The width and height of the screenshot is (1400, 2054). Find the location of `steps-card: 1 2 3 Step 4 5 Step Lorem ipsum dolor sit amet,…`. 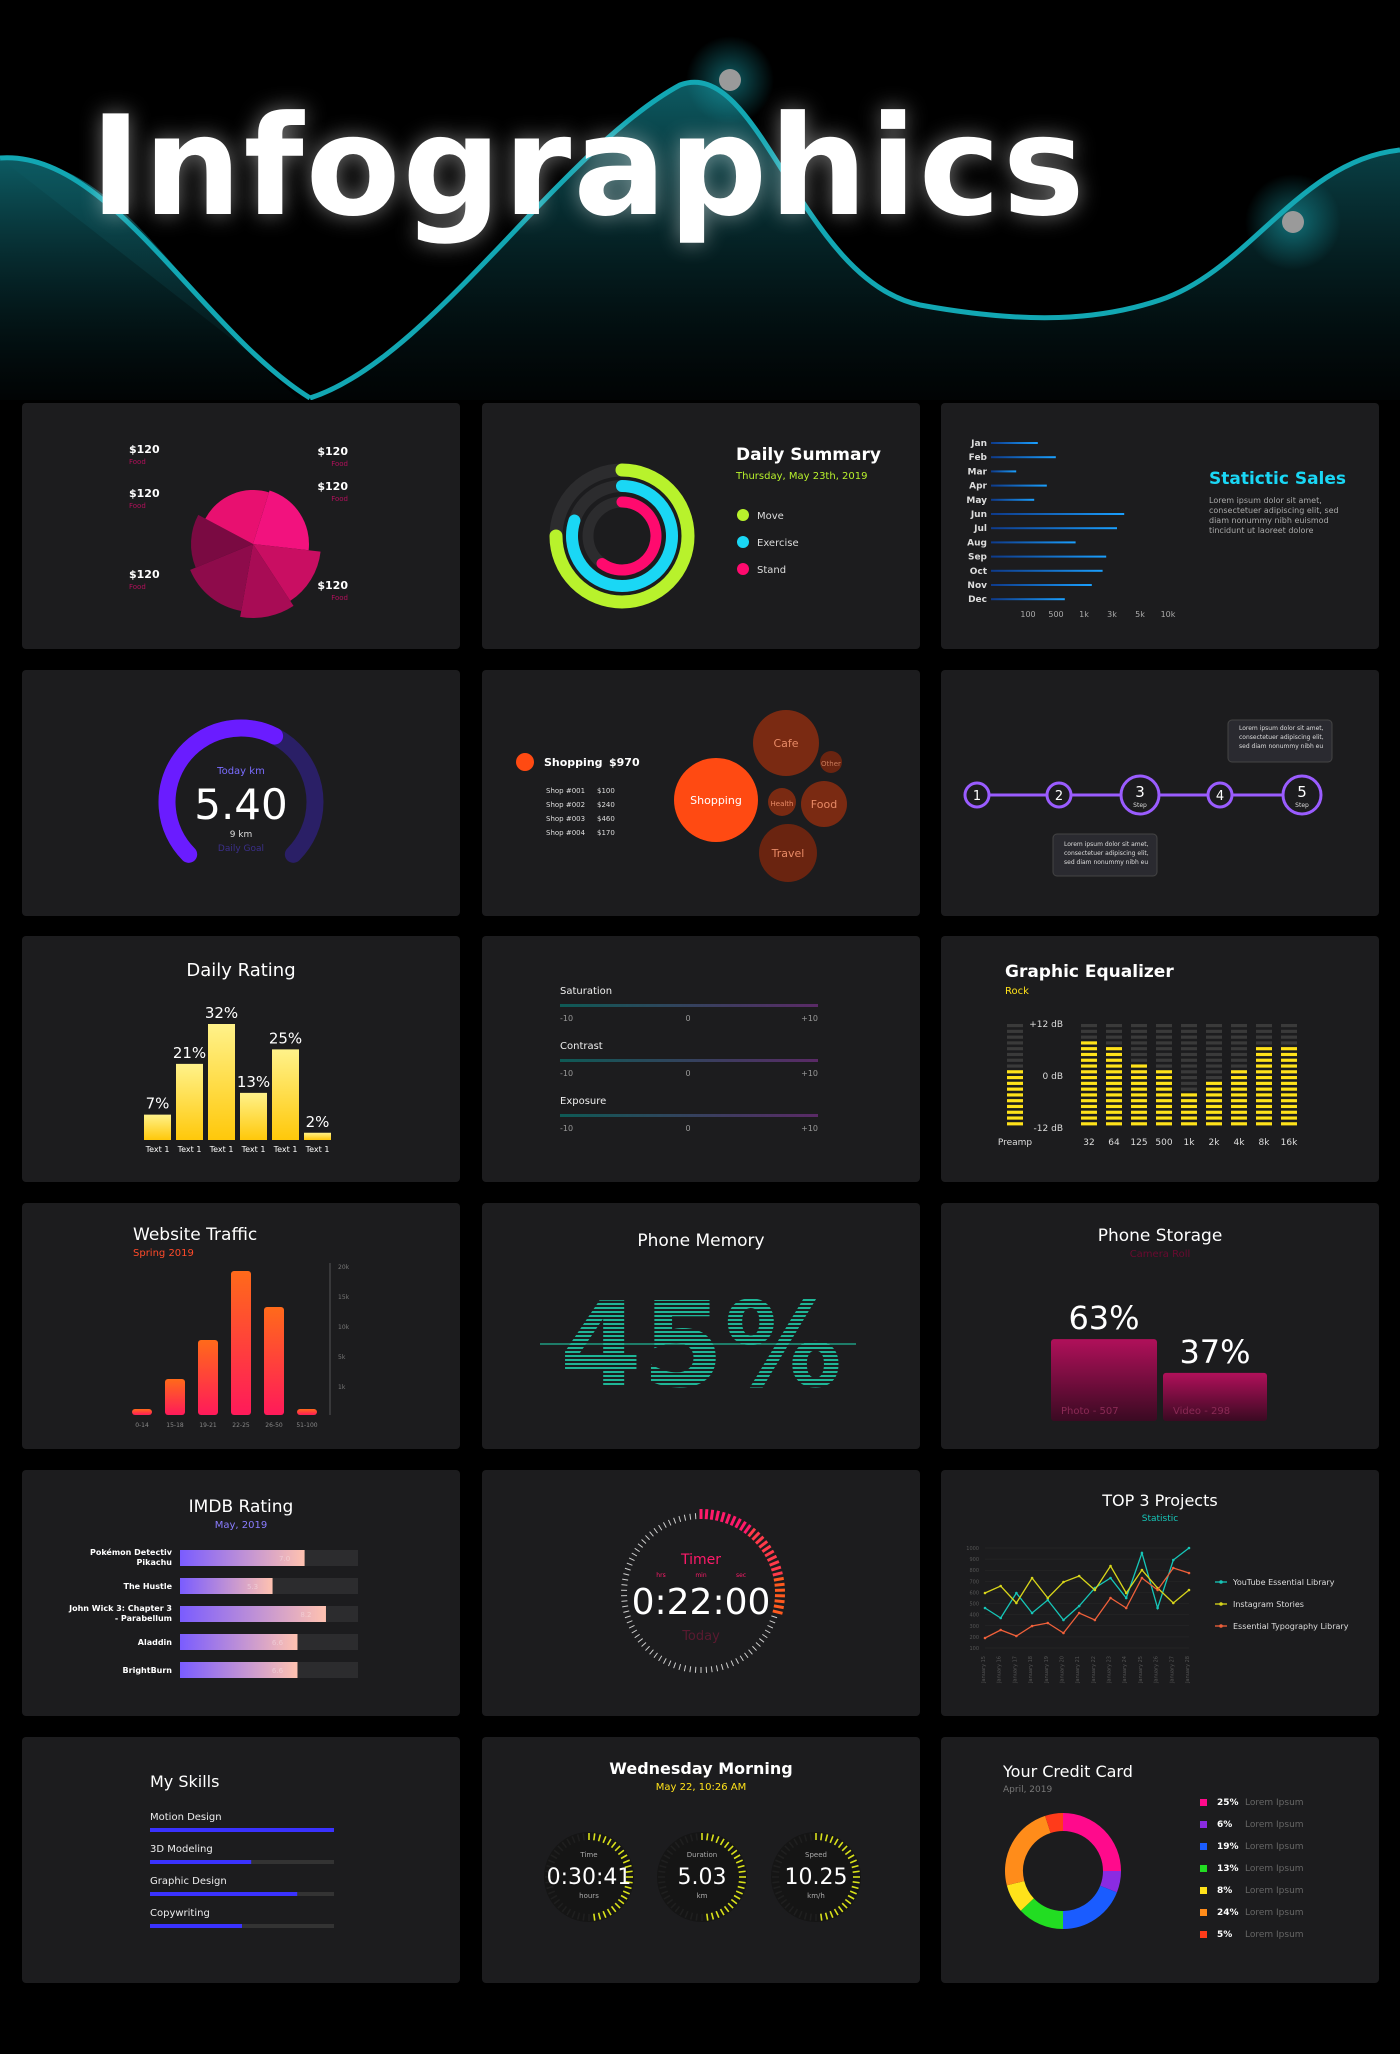

steps-card: 1 2 3 Step 4 5 Step Lorem ipsum dolor sit amet,… is located at coordinates (1160, 793).